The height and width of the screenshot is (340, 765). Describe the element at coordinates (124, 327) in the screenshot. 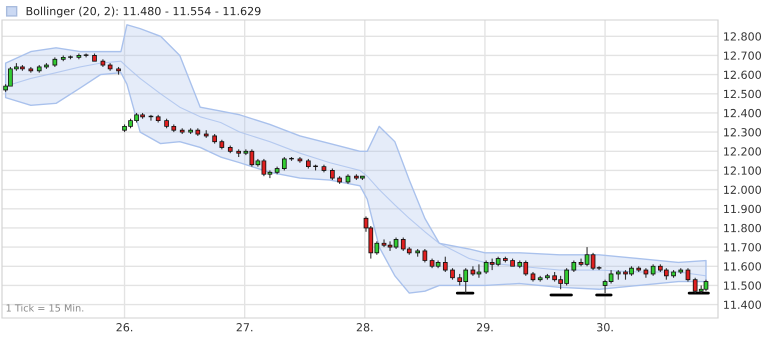

I see `x-tick-label: 26.` at that location.